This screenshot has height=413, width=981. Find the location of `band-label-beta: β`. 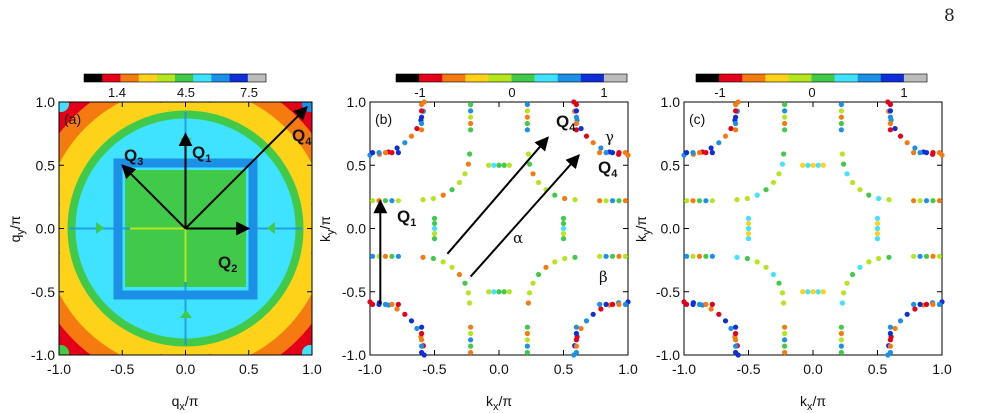

band-label-beta: β is located at coordinates (603, 277).